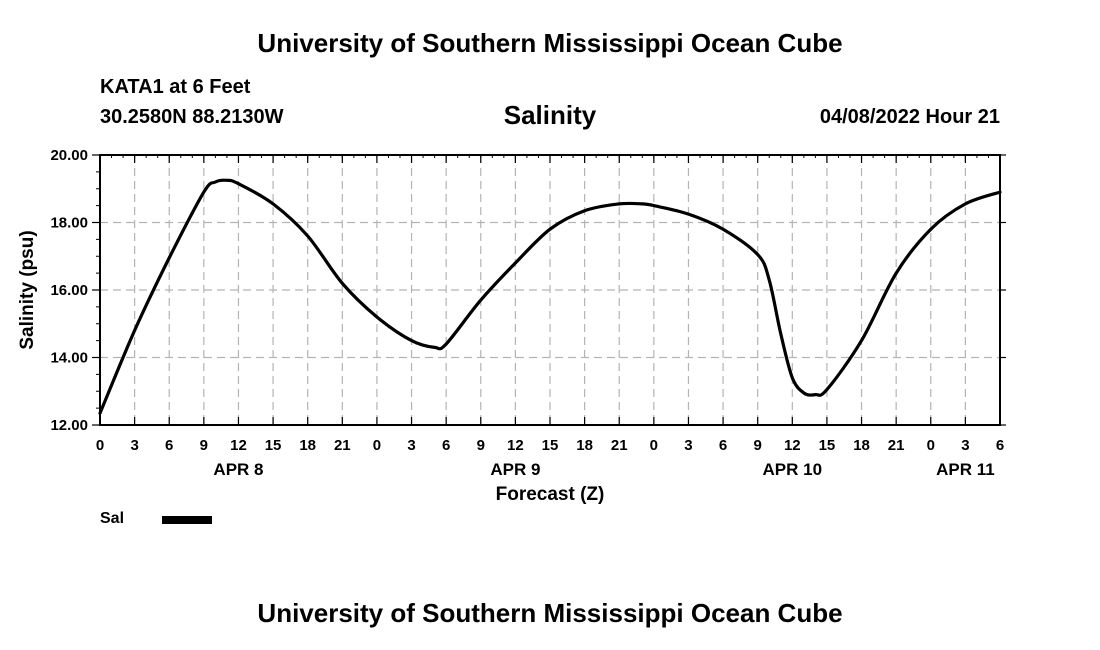  Describe the element at coordinates (238, 469) in the screenshot. I see `x-day-label: APR 8` at that location.